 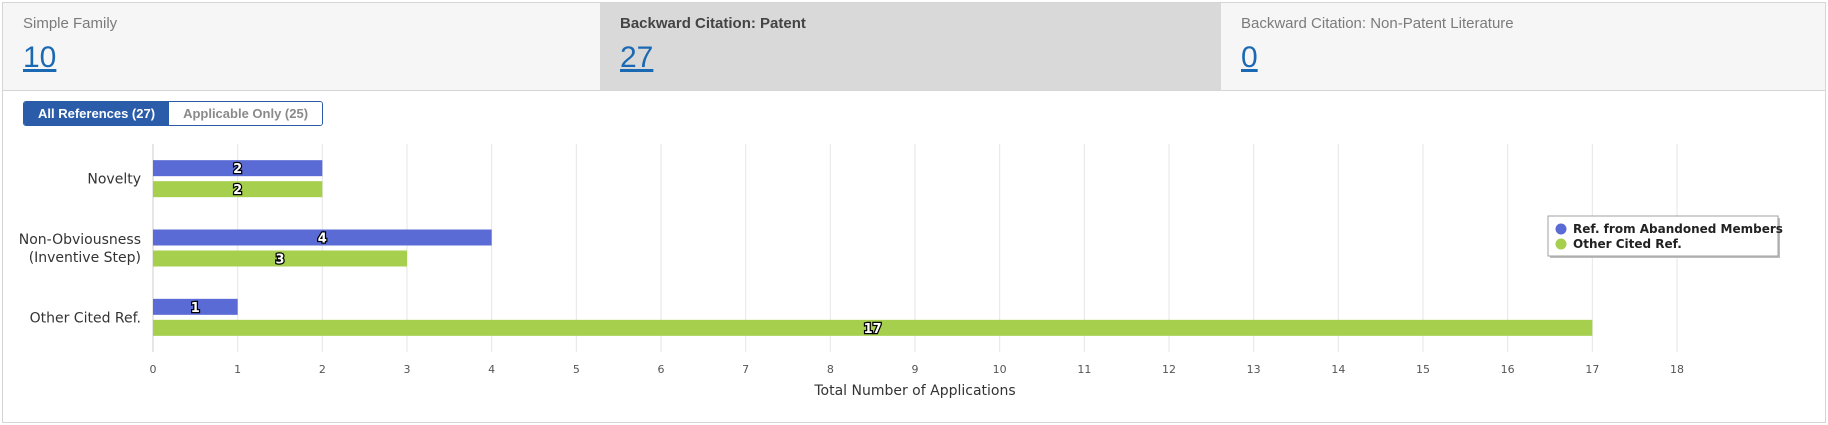 I want to click on x-tick-label: 17, so click(x=1592, y=369).